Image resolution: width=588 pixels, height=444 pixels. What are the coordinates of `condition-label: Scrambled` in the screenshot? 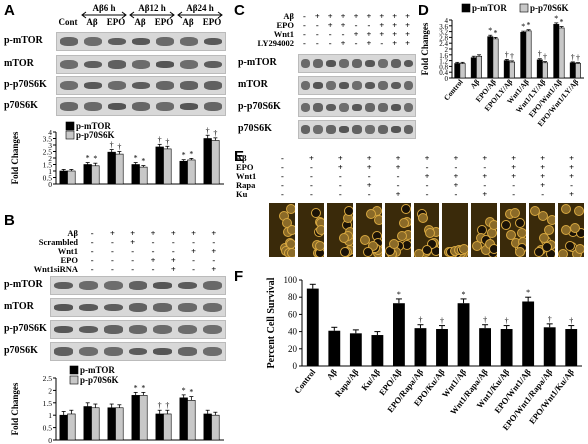 It's located at (58, 242).